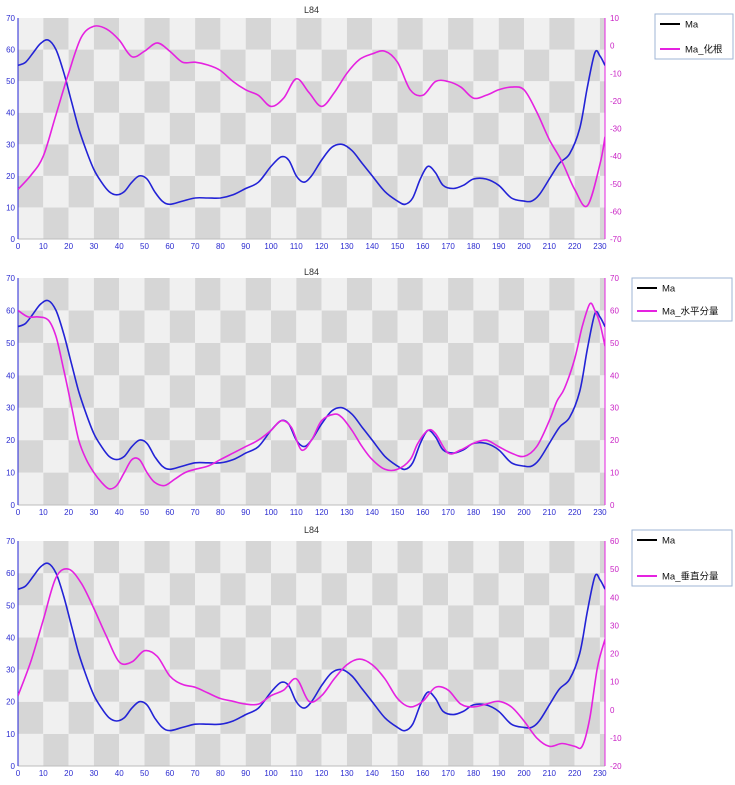  Describe the element at coordinates (616, 129) in the screenshot. I see `right-y-tick-label: -30` at that location.